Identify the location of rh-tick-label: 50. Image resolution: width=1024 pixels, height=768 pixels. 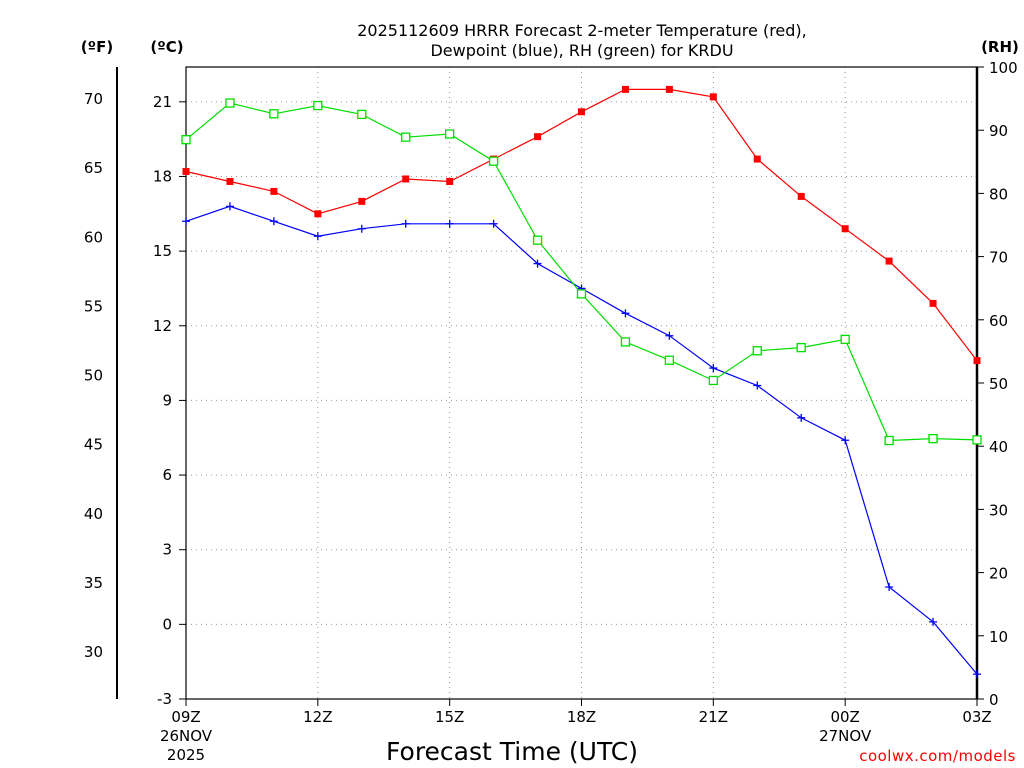
(998, 384).